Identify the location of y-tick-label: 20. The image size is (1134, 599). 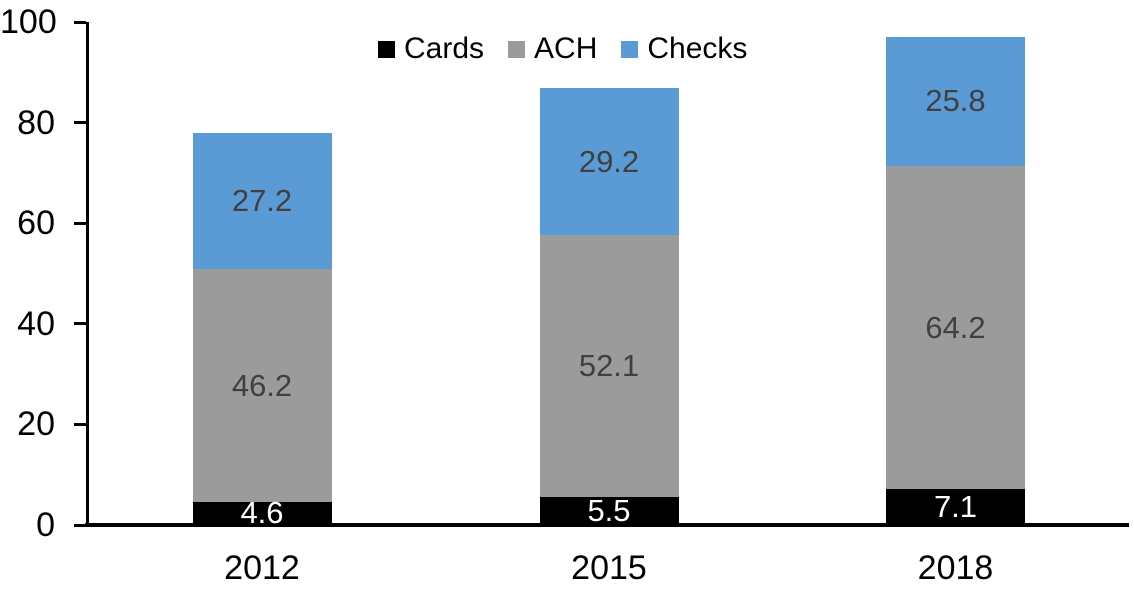
(36, 424).